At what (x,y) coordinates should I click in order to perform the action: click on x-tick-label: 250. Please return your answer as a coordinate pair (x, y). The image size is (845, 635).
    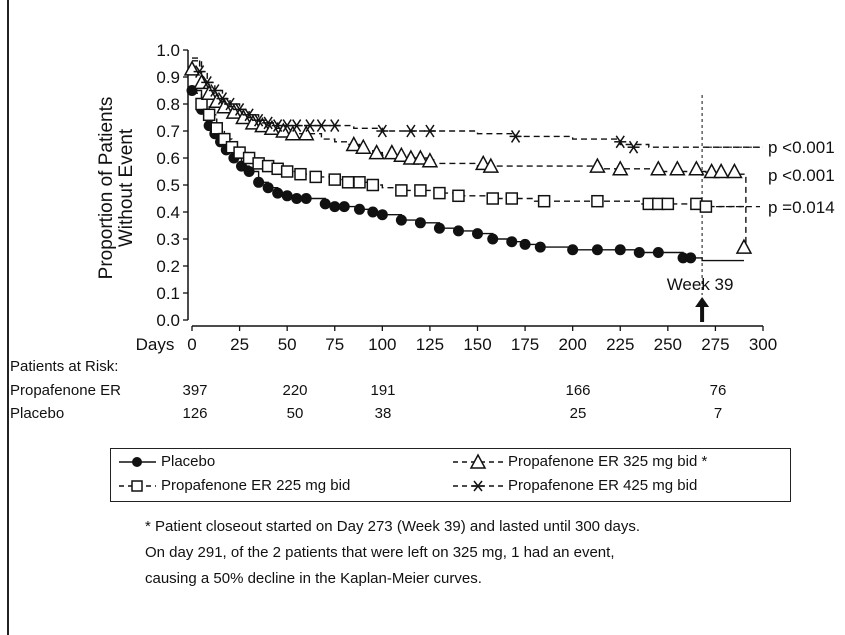
    Looking at the image, I should click on (668, 344).